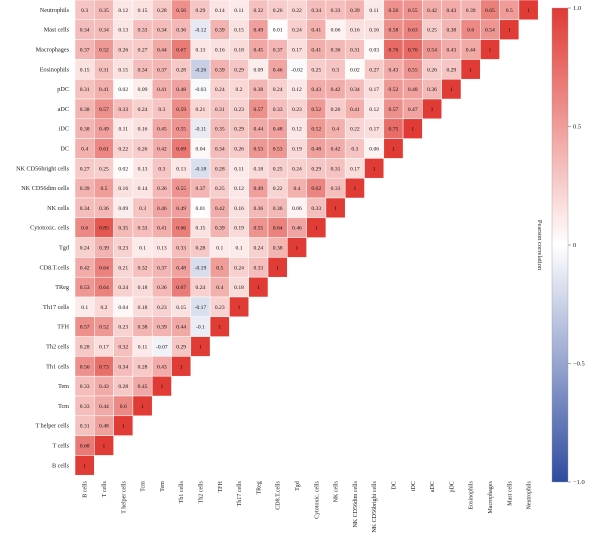 The image size is (600, 560). Describe the element at coordinates (220, 11) in the screenshot. I see `cell-value: 0.14` at that location.